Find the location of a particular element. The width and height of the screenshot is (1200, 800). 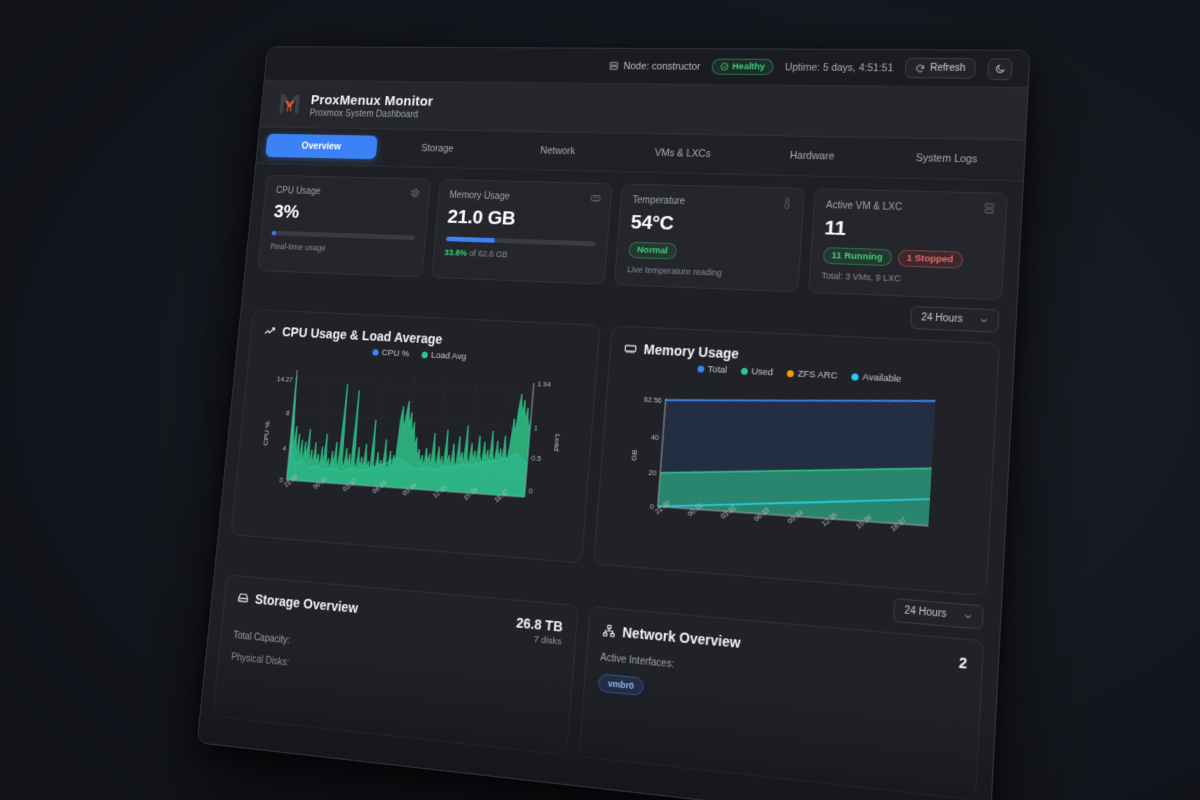

svg-text: 62.56 is located at coordinates (653, 400).